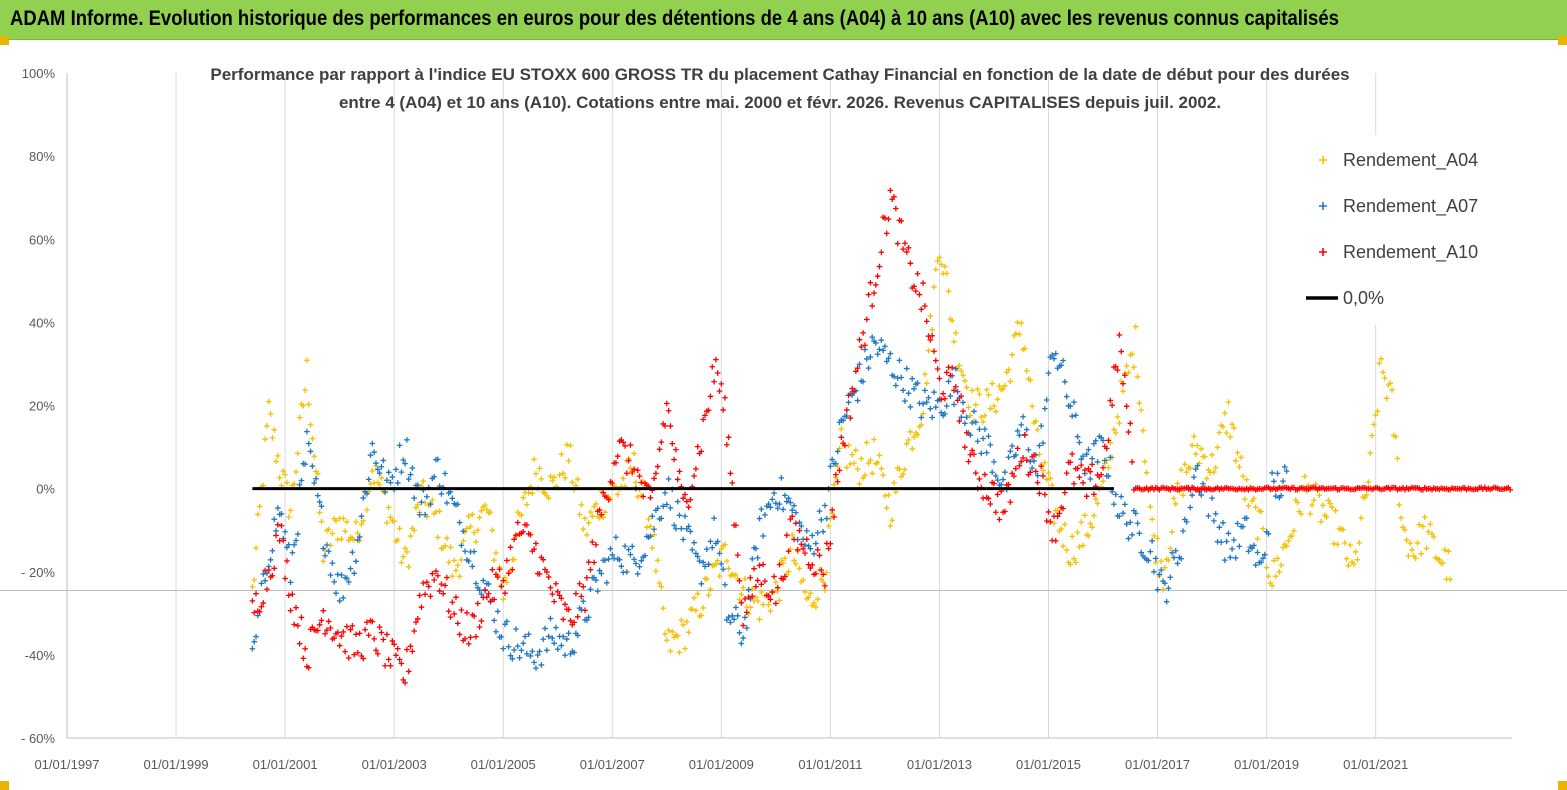 This screenshot has width=1567, height=790. What do you see at coordinates (66, 764) in the screenshot?
I see `x-tick-label: 01/01/1997` at bounding box center [66, 764].